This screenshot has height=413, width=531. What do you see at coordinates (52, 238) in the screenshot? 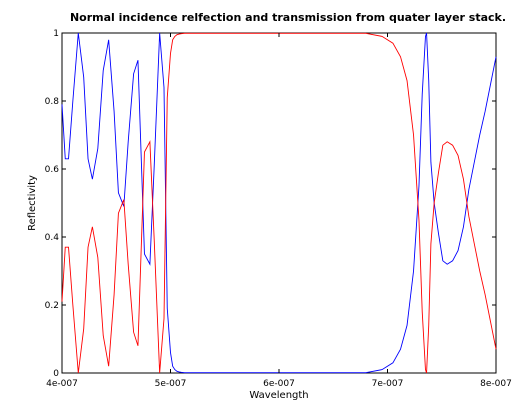
I see `y-tick-label: 0.4` at bounding box center [52, 238].